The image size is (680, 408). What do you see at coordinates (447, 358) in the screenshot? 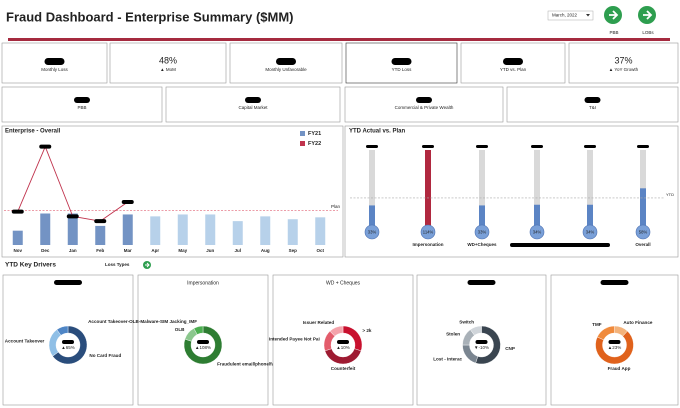
I see `donut-label: Lost - Interac` at bounding box center [447, 358].